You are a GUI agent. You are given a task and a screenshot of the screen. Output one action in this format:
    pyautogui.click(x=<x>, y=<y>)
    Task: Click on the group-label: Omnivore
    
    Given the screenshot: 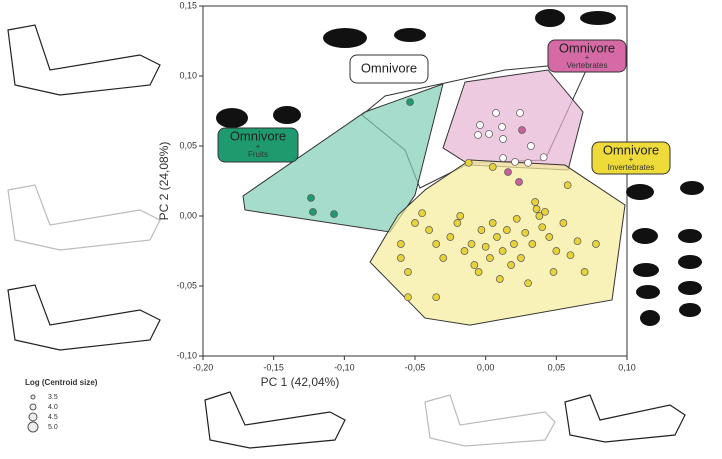 What is the action you would take?
    pyautogui.click(x=389, y=69)
    